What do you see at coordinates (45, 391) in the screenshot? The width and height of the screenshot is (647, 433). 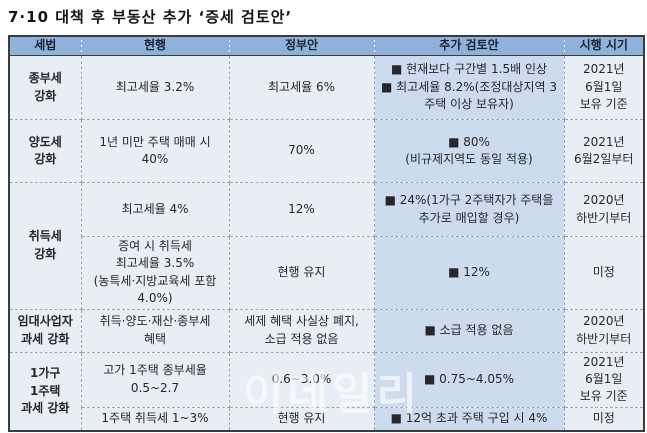 I see `law-cell: 1가구 1주택 과세 강화` at bounding box center [45, 391].